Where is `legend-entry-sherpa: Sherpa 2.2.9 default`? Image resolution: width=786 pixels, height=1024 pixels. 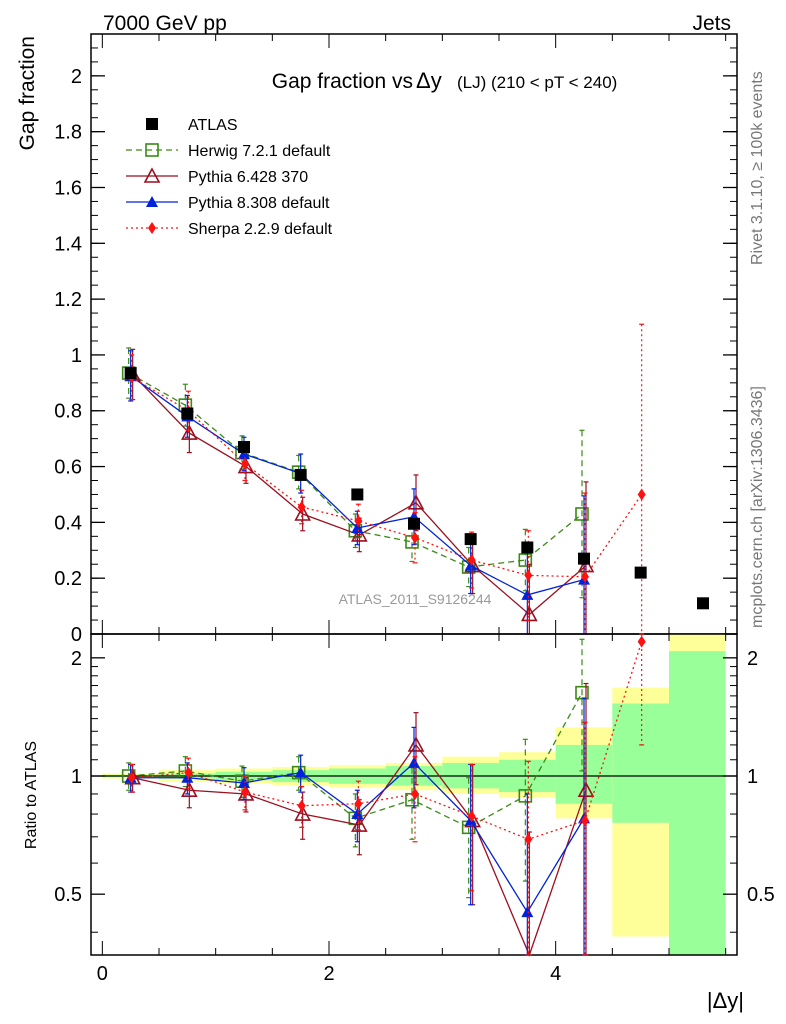
legend-entry-sherpa: Sherpa 2.2.9 default is located at coordinates (229, 229).